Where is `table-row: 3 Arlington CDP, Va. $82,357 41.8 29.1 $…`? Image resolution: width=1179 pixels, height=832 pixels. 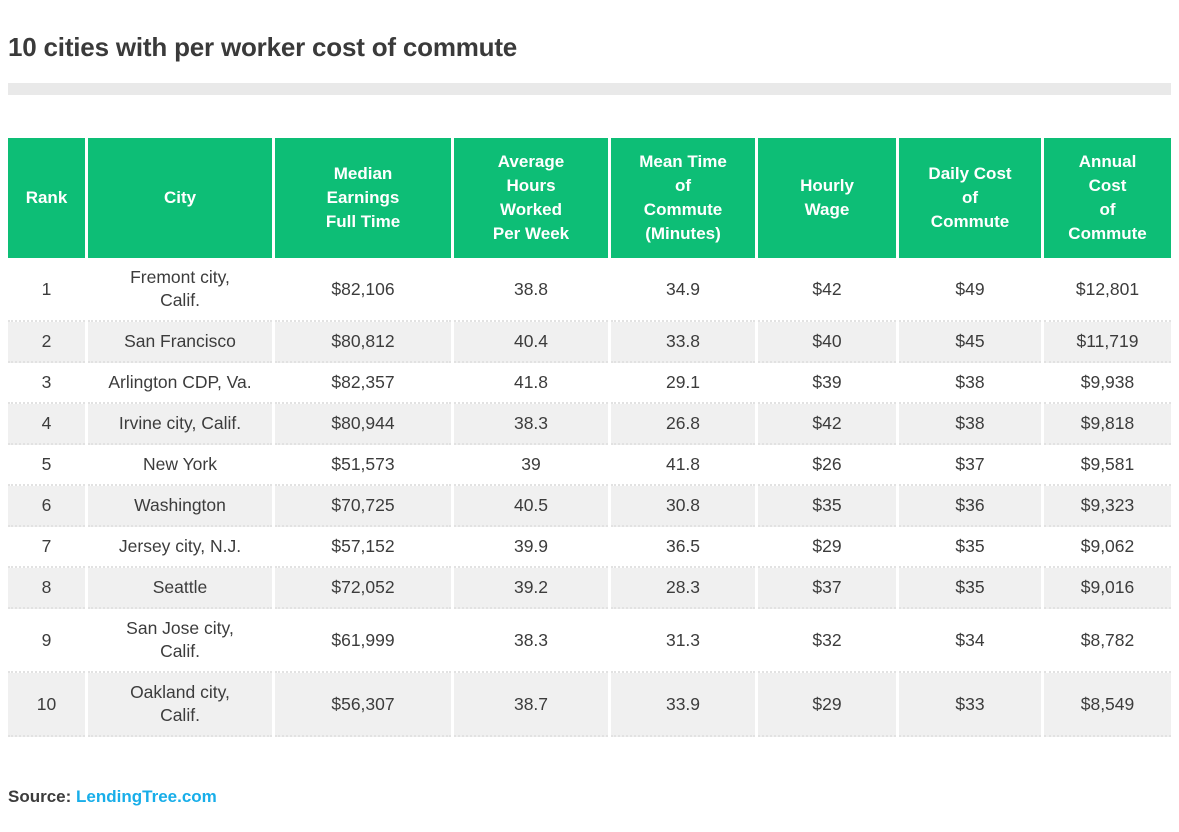 table-row: 3 Arlington CDP, Va. $82,357 41.8 29.1 $… is located at coordinates (589, 383).